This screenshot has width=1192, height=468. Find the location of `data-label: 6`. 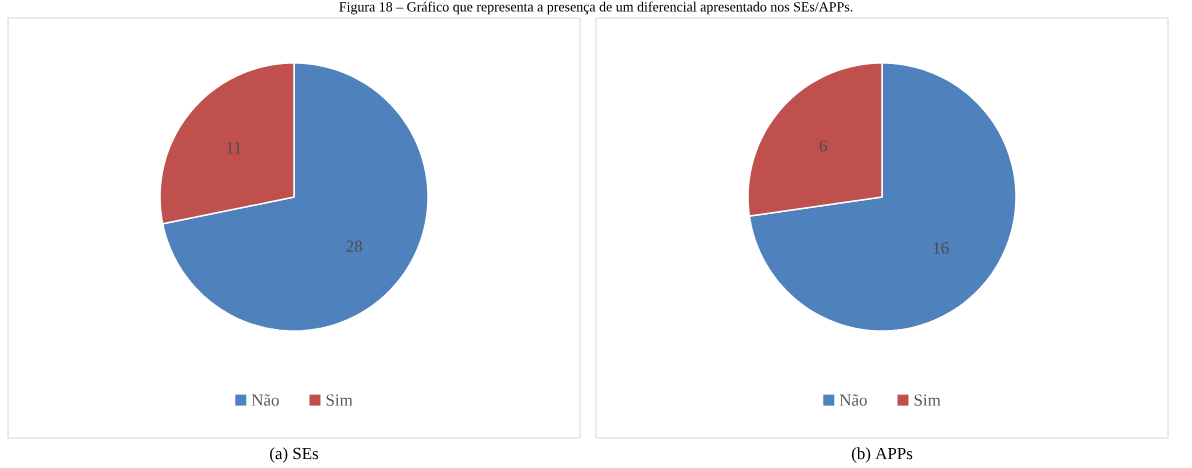

data-label: 6 is located at coordinates (823, 146).